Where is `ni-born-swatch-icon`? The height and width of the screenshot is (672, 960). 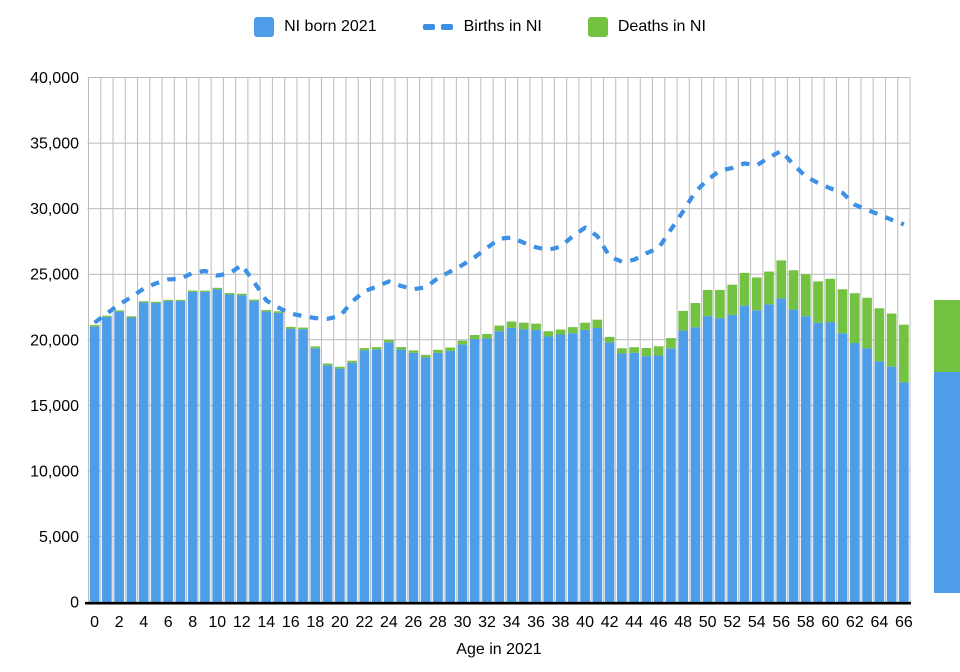 ni-born-swatch-icon is located at coordinates (264, 27).